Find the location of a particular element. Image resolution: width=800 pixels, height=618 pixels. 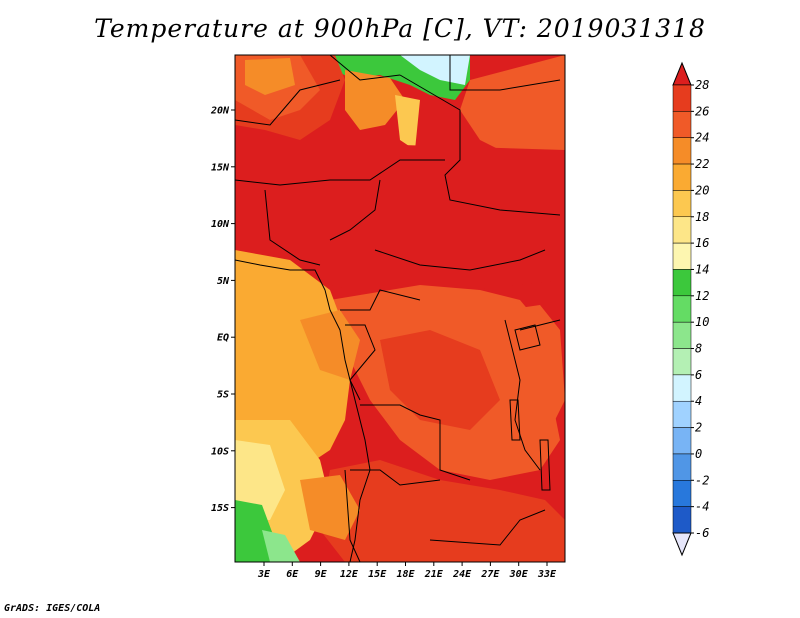

lat-tick-label: 15N is located at coordinates (220, 167).